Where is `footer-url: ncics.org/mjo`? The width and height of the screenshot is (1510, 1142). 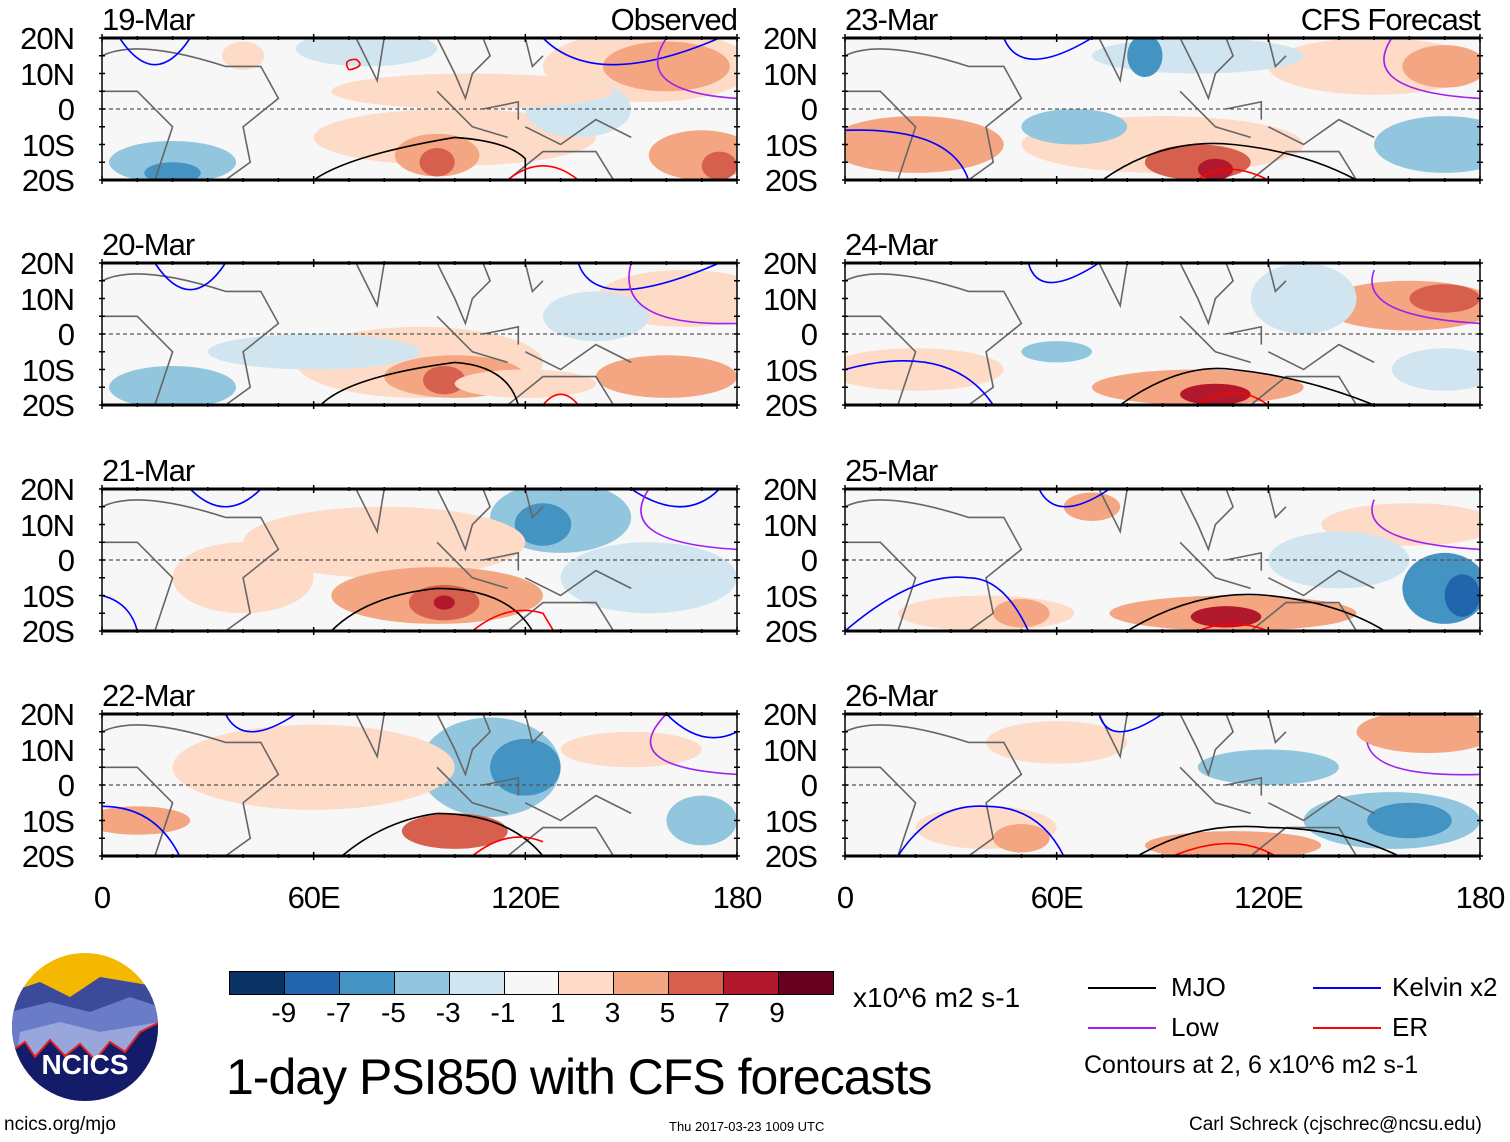 footer-url: ncics.org/mjo is located at coordinates (60, 1124).